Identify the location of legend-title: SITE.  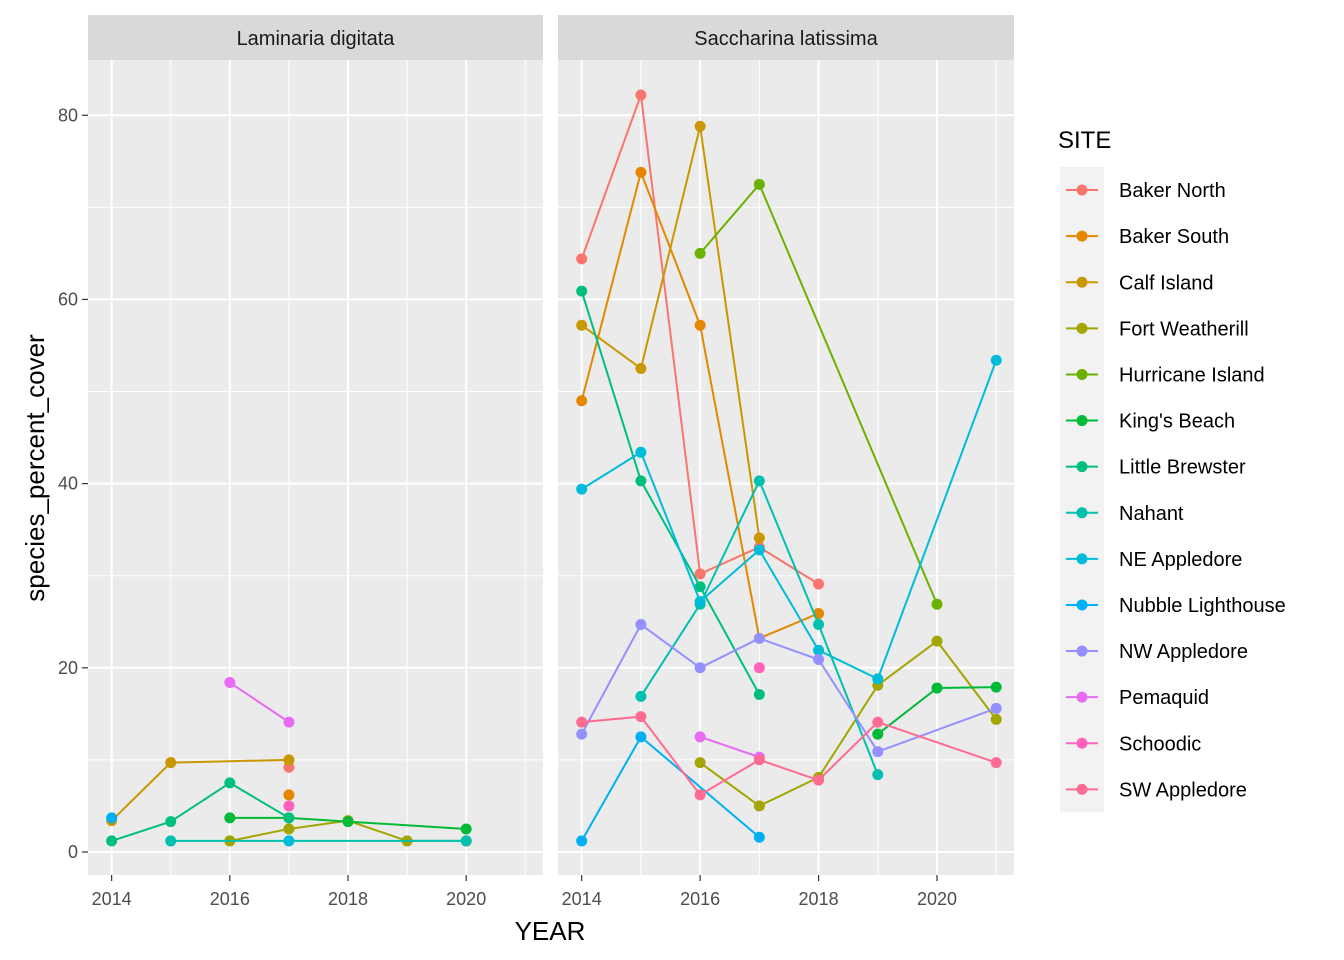
(1084, 140).